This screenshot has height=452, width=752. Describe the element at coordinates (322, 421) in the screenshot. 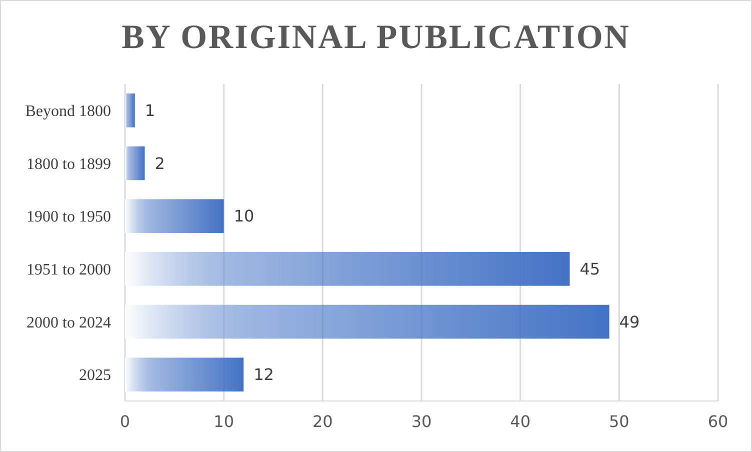

I see `x-tick-label: 20` at that location.